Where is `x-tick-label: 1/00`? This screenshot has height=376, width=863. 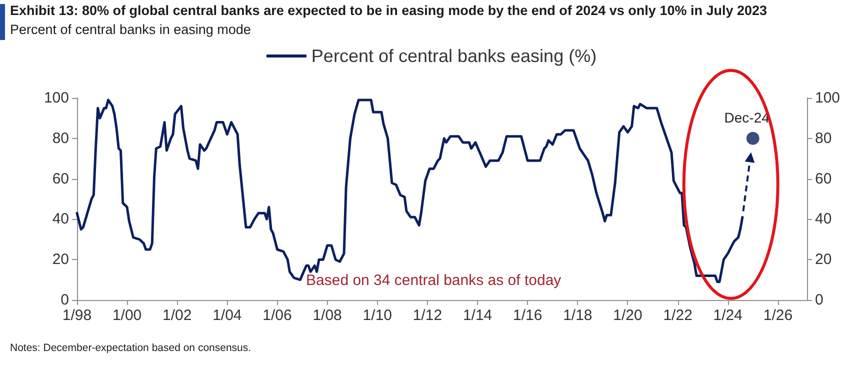
x-tick-label: 1/00 is located at coordinates (127, 315).